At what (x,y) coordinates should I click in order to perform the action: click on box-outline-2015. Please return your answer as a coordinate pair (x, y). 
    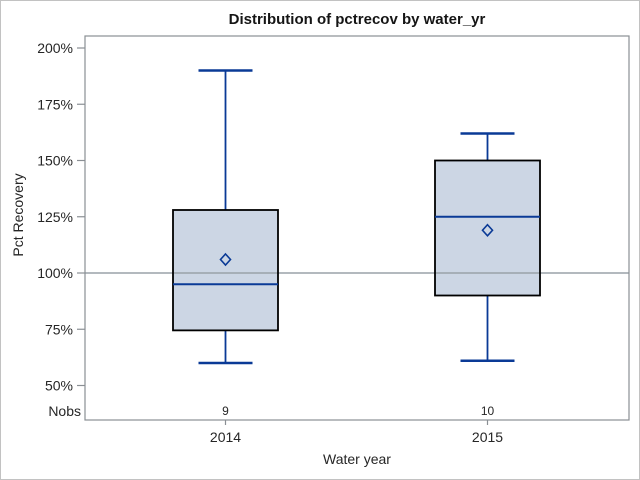
    Looking at the image, I should click on (487, 228).